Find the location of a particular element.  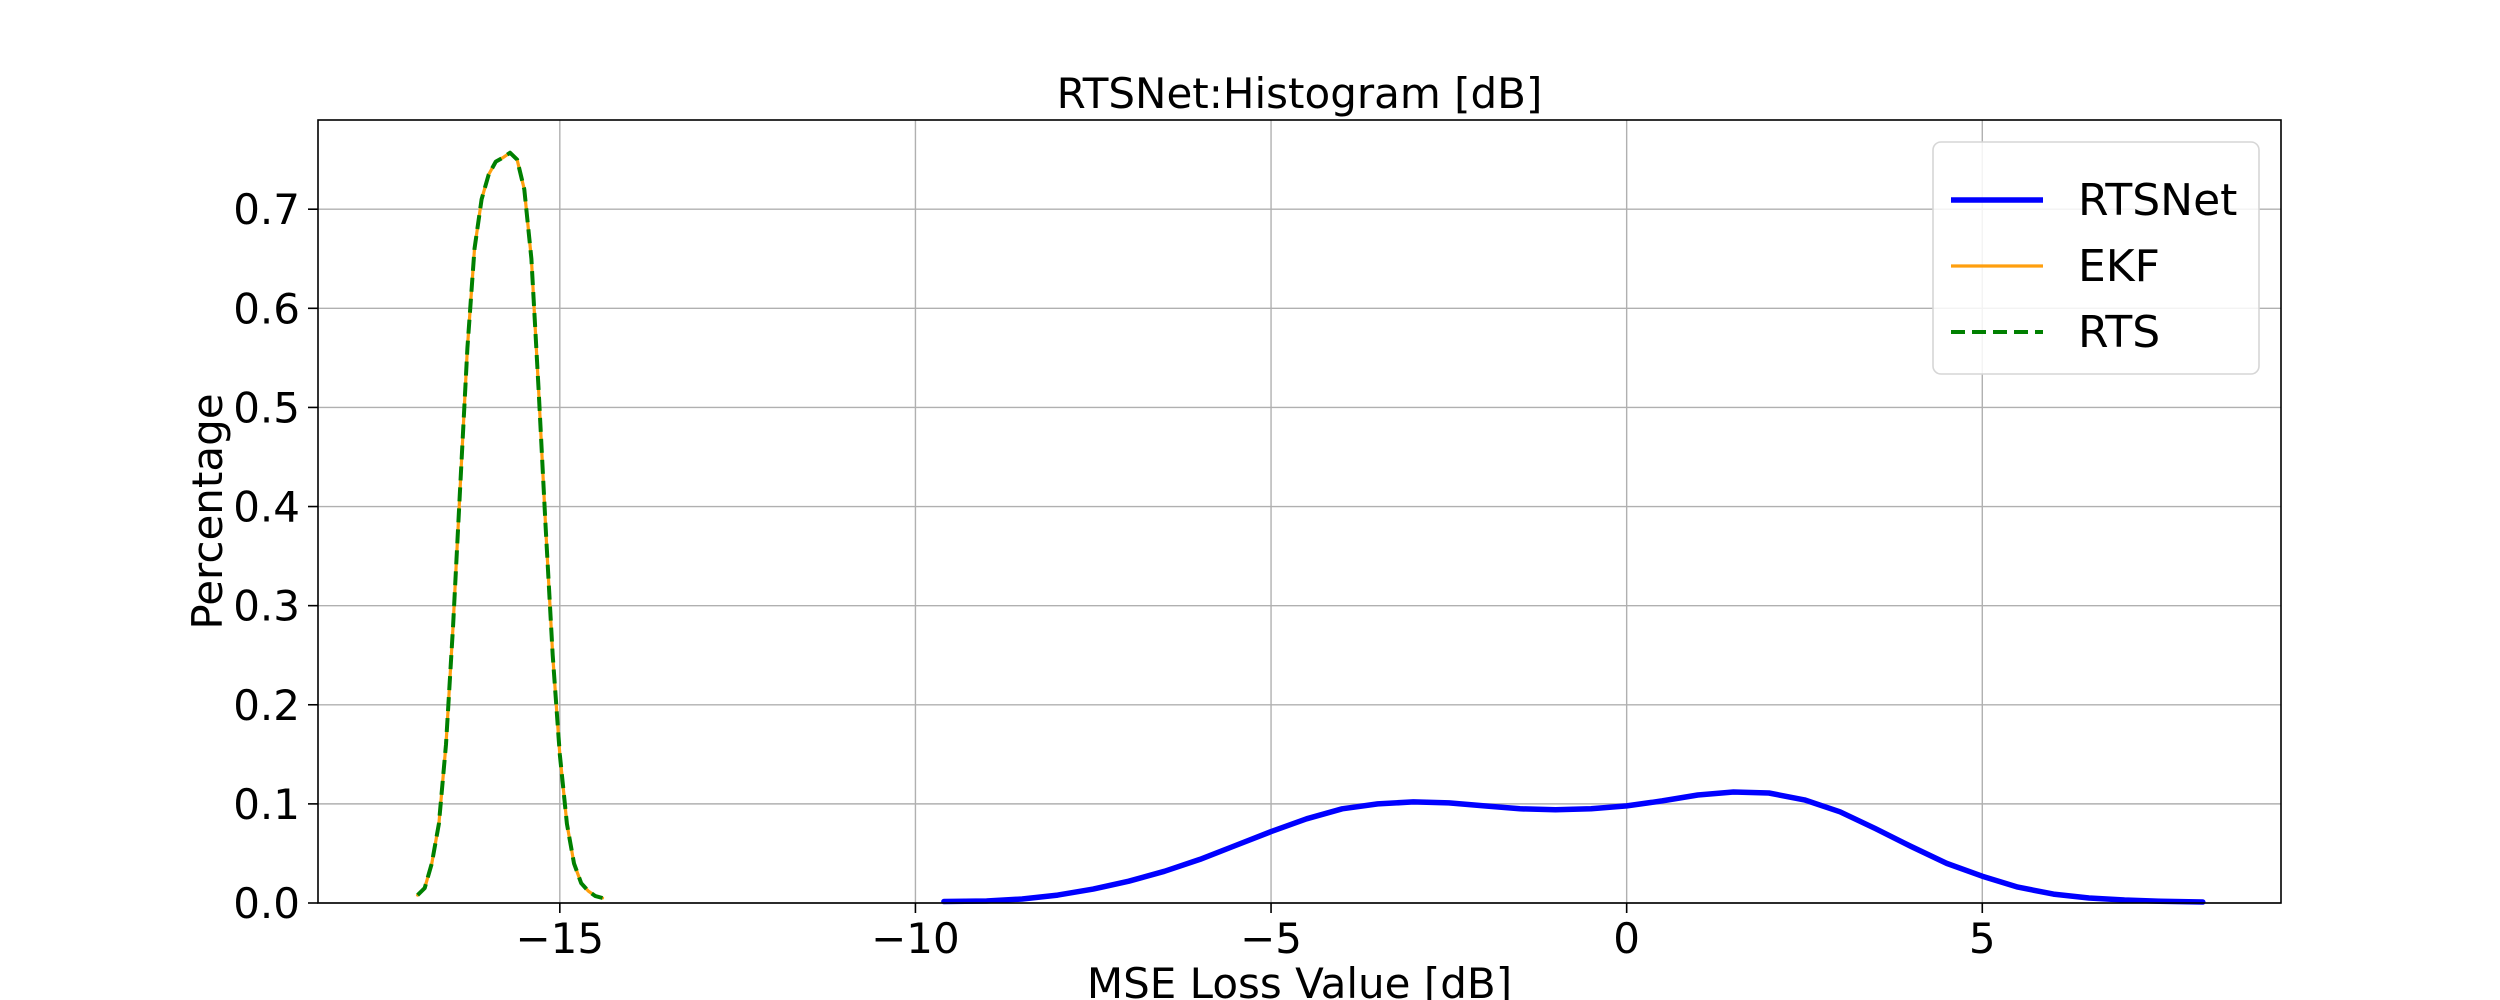

series-line-rtsnet is located at coordinates (1573, 847).